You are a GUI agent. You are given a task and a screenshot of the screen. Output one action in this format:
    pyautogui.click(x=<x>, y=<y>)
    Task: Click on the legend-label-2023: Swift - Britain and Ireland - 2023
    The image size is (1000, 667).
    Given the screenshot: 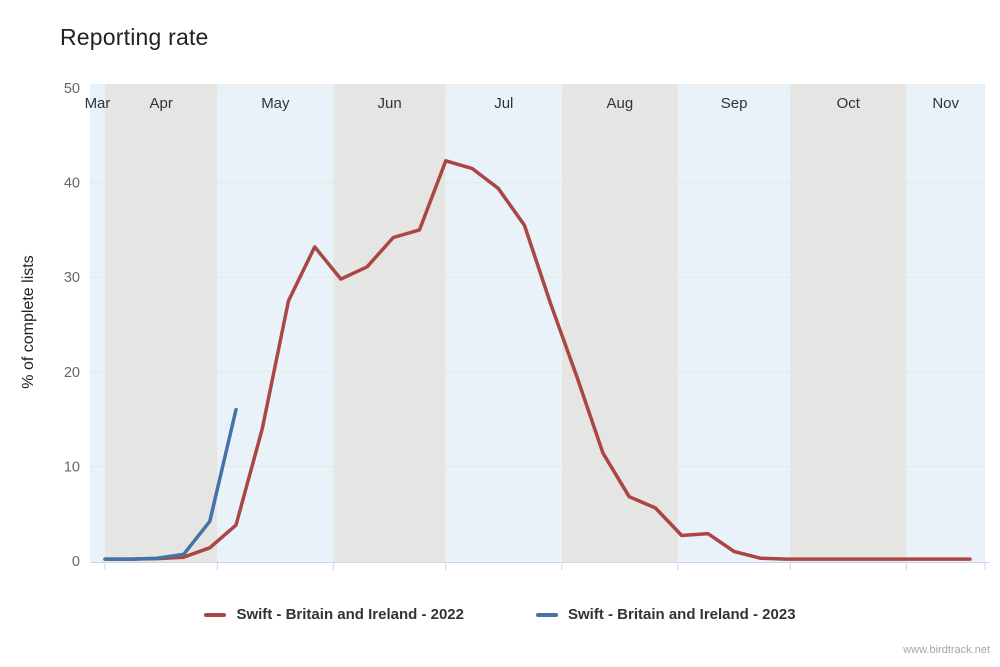 What is the action you would take?
    pyautogui.click(x=682, y=614)
    